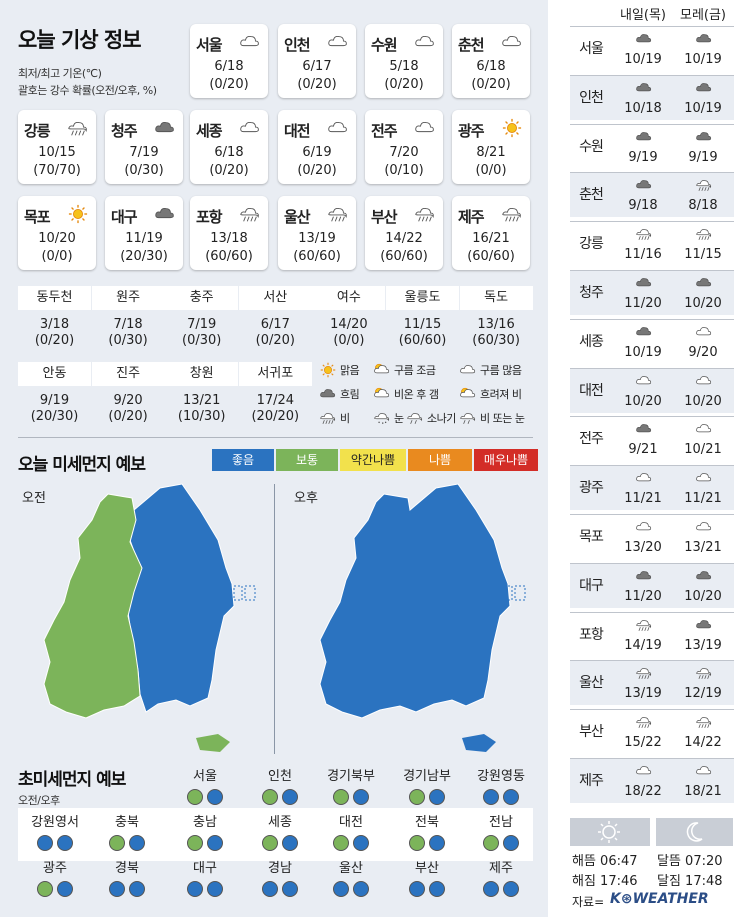 This screenshot has height=917, width=737. I want to click on small-city-temp: 7/19, so click(202, 324).